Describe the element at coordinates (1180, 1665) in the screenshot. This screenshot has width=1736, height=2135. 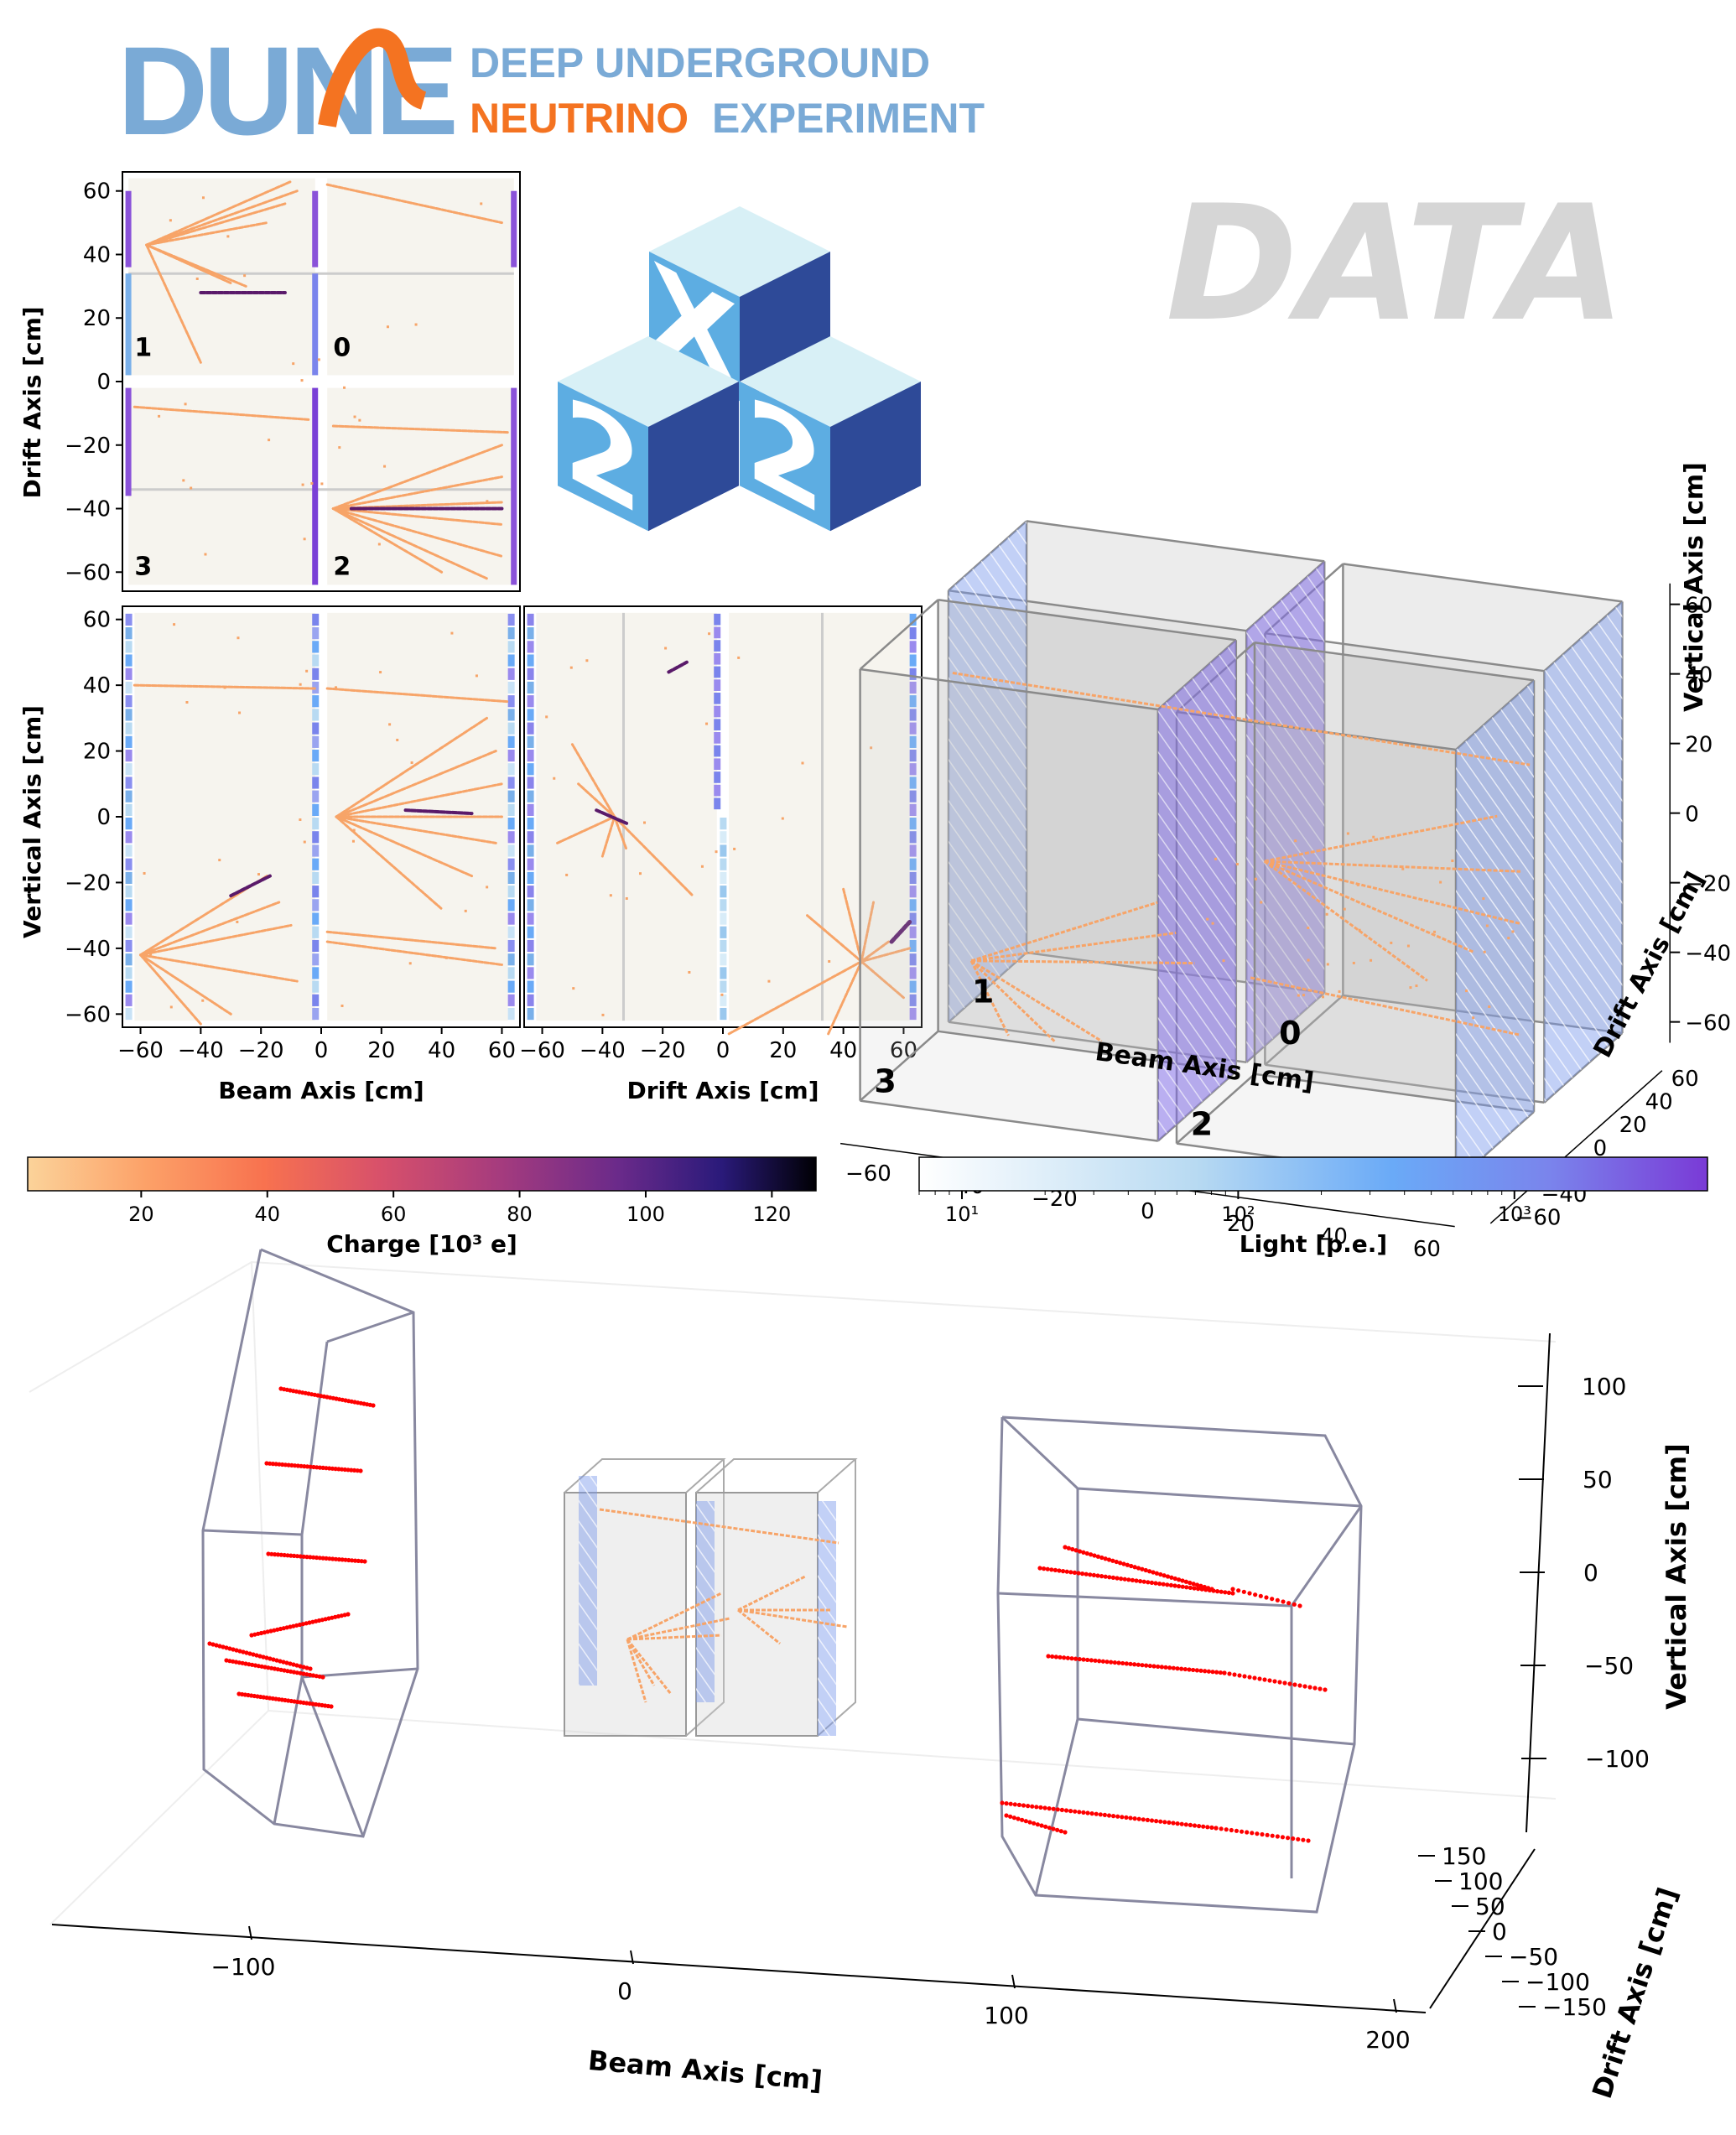
I see `muon-detector-right-edge` at that location.